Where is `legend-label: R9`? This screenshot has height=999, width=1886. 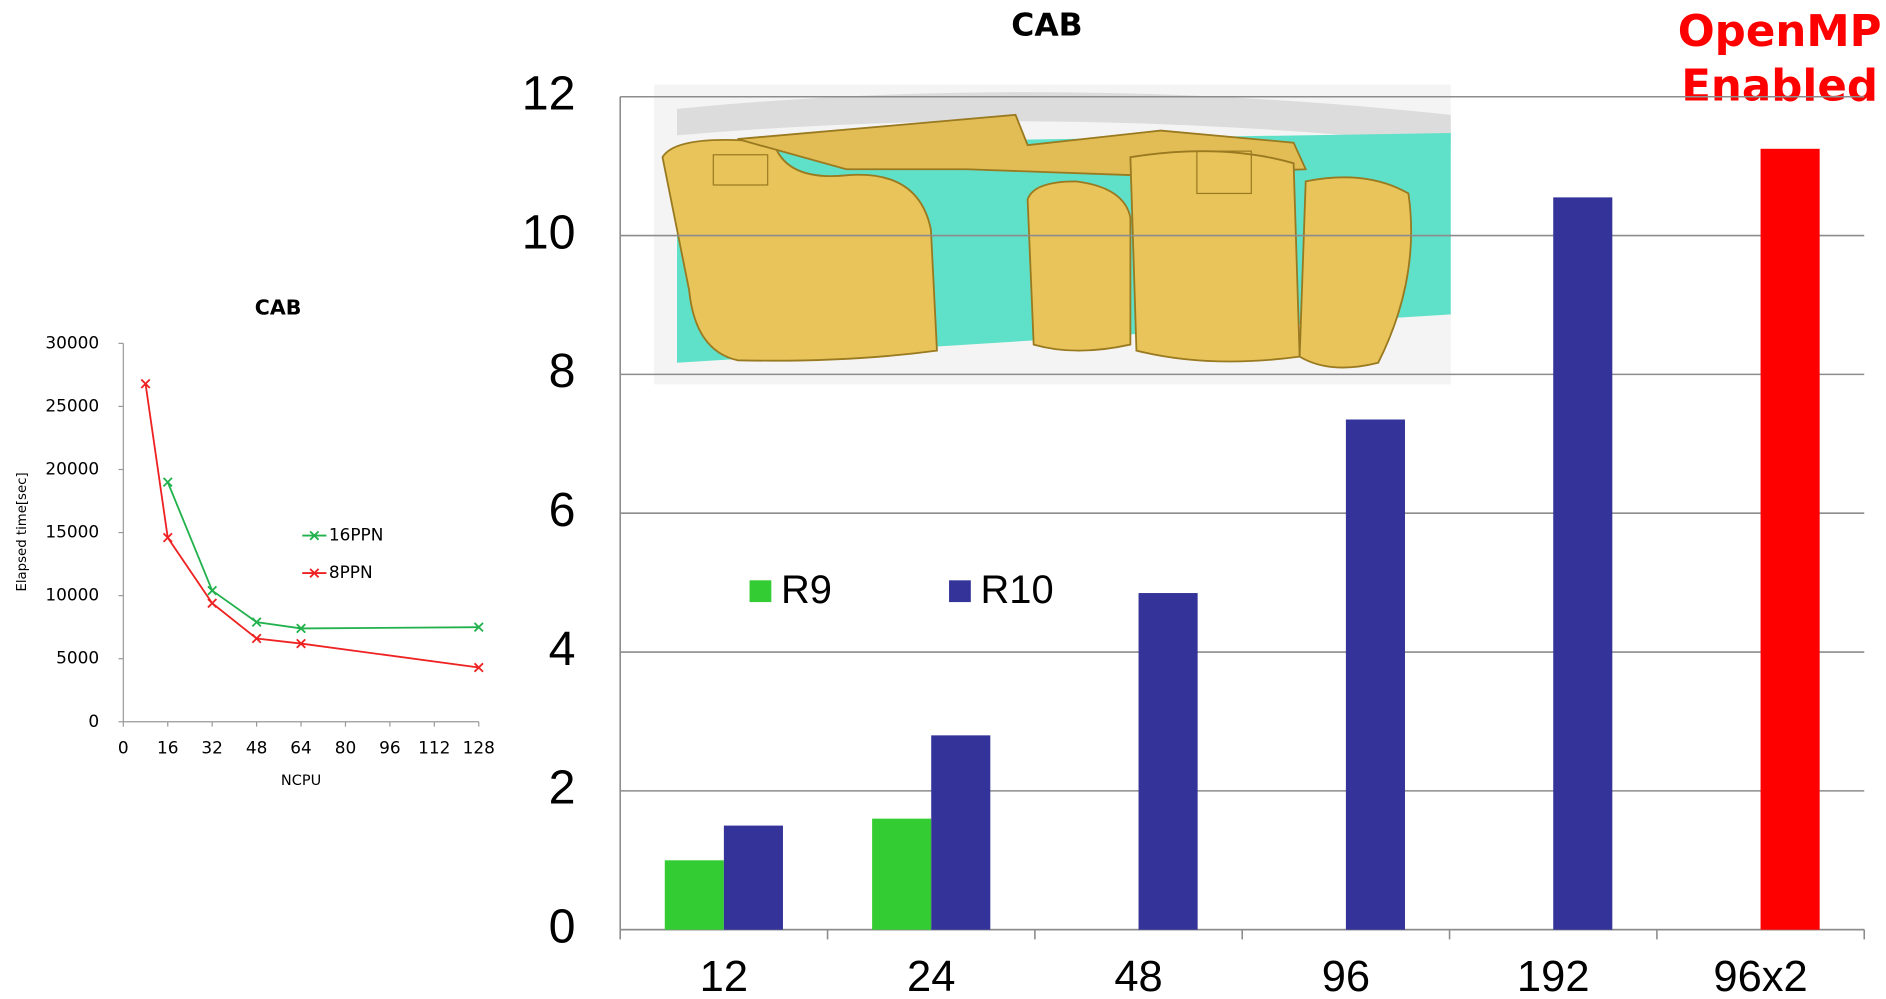 legend-label: R9 is located at coordinates (806, 590).